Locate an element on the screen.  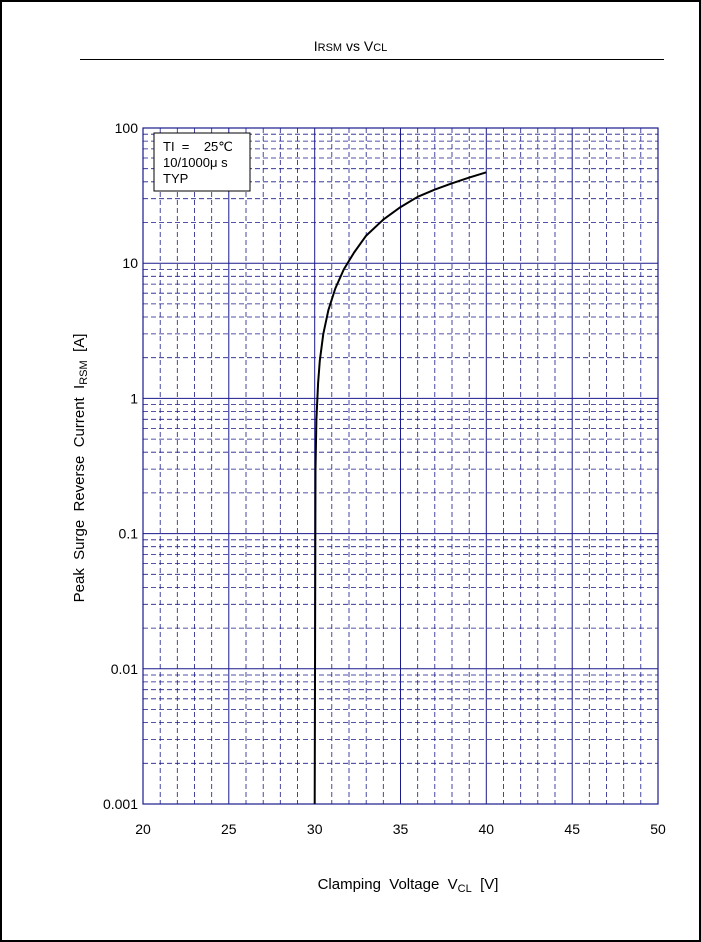
x-tick-label: 45 is located at coordinates (572, 829).